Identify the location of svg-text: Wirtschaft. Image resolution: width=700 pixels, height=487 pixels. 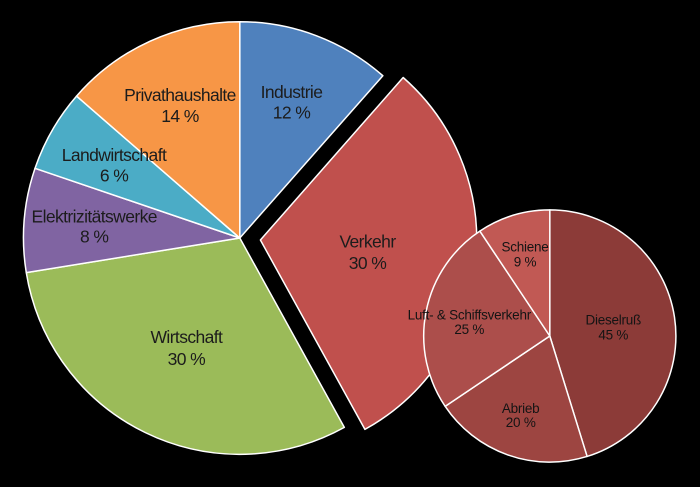
(187, 337).